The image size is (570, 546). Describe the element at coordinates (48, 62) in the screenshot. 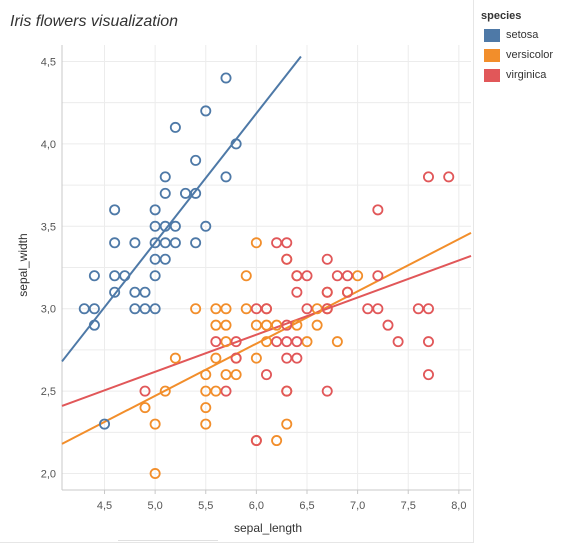

I see `y-tick-label: 4,5` at that location.